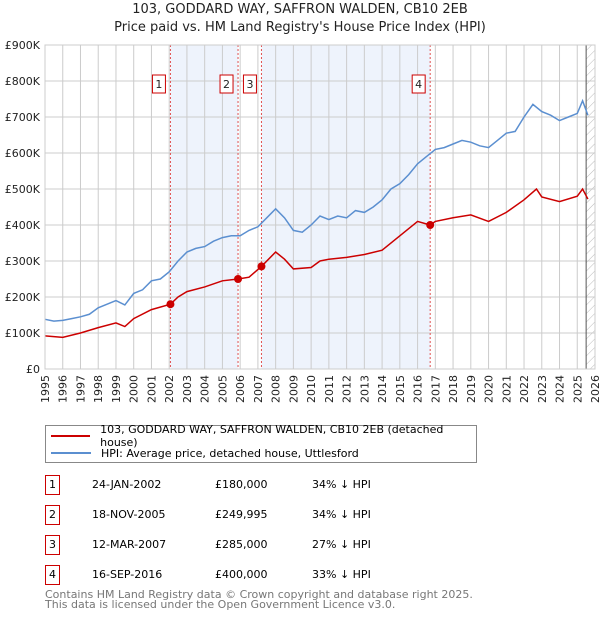 This screenshot has width=600, height=620. I want to click on transaction-badge: 3, so click(52, 545).